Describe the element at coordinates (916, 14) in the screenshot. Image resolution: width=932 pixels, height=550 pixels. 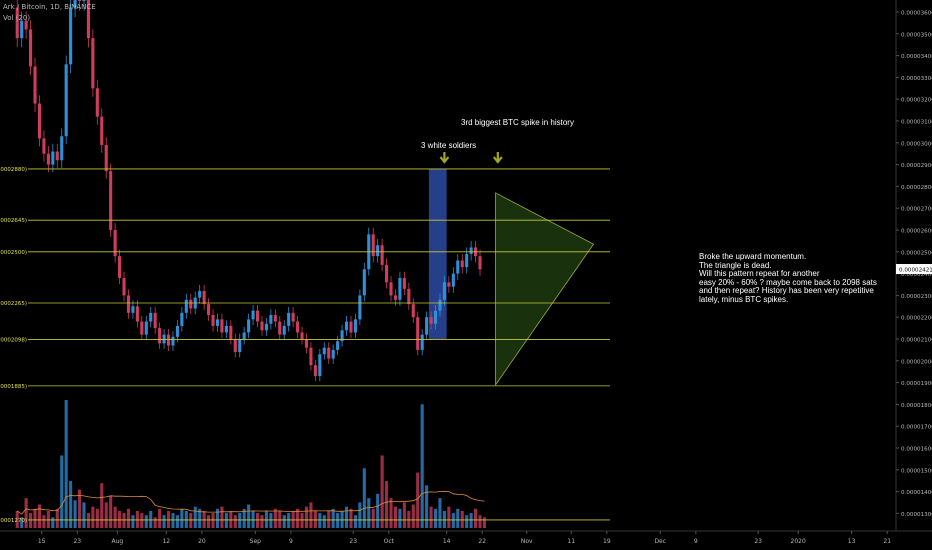
I see `price-tick-label: 0.00003600` at that location.